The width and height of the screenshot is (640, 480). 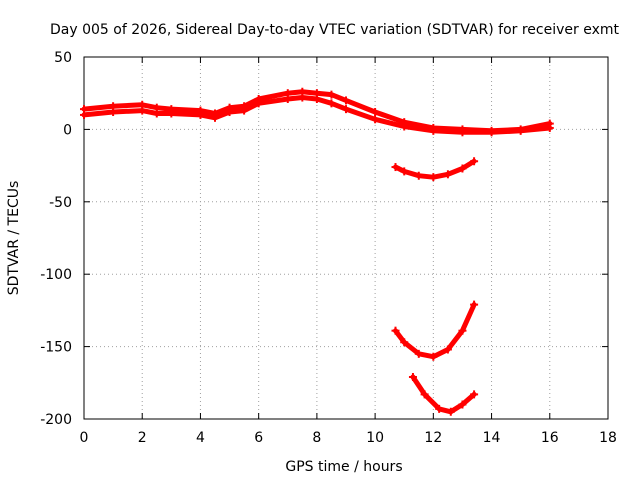 What do you see at coordinates (200, 438) in the screenshot?
I see `x-tick-label: 4` at bounding box center [200, 438].